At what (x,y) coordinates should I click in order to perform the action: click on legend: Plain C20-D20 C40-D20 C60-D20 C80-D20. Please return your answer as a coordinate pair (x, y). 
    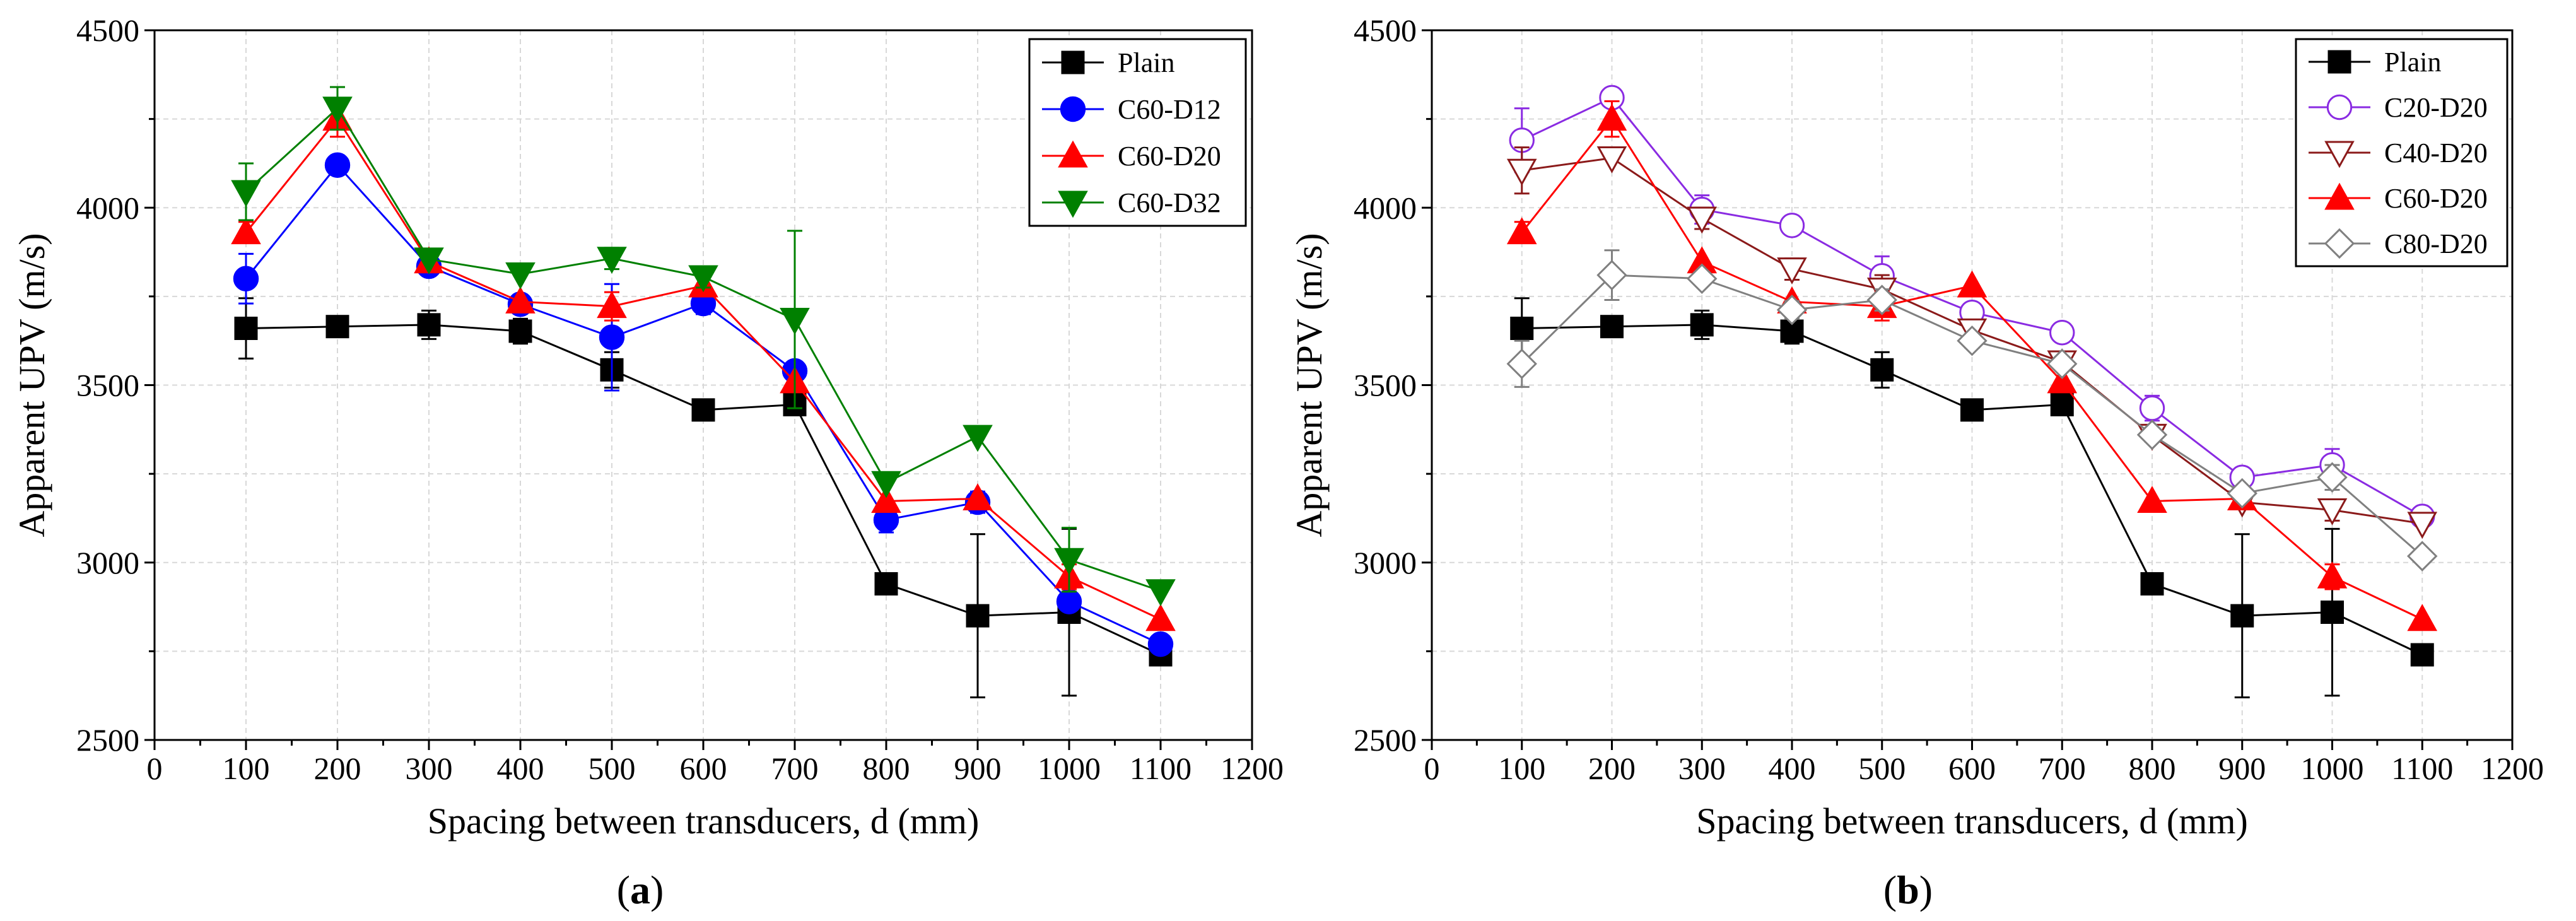
    Looking at the image, I should click on (2402, 152).